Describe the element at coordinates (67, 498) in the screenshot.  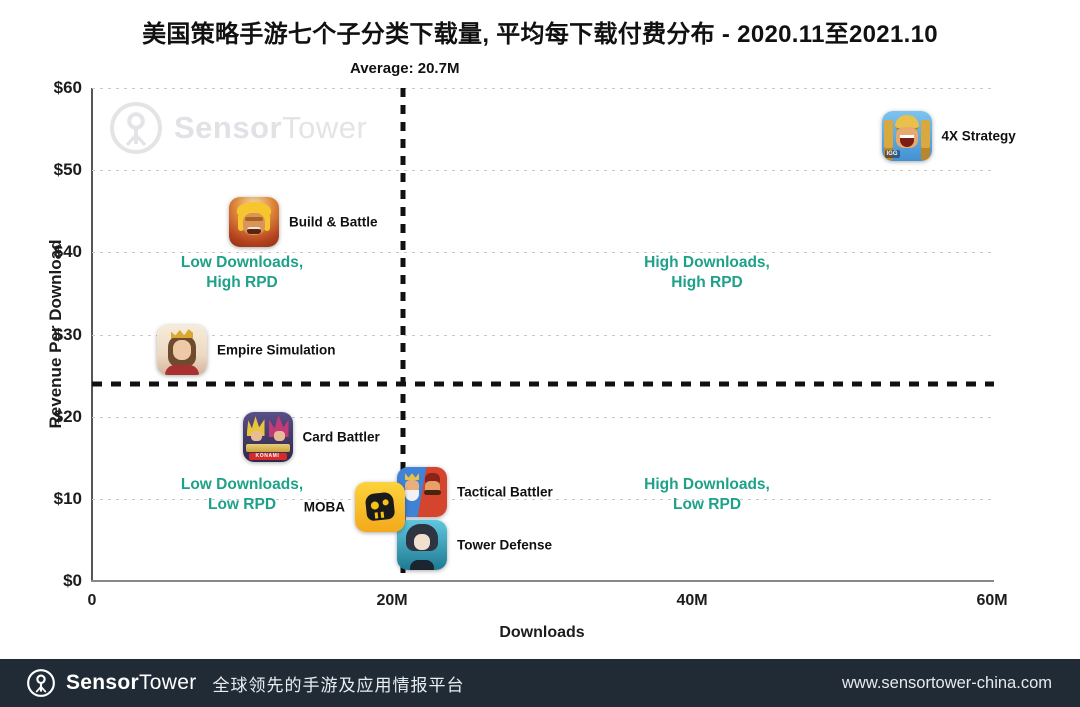
I see `y-tick-label: $10` at that location.